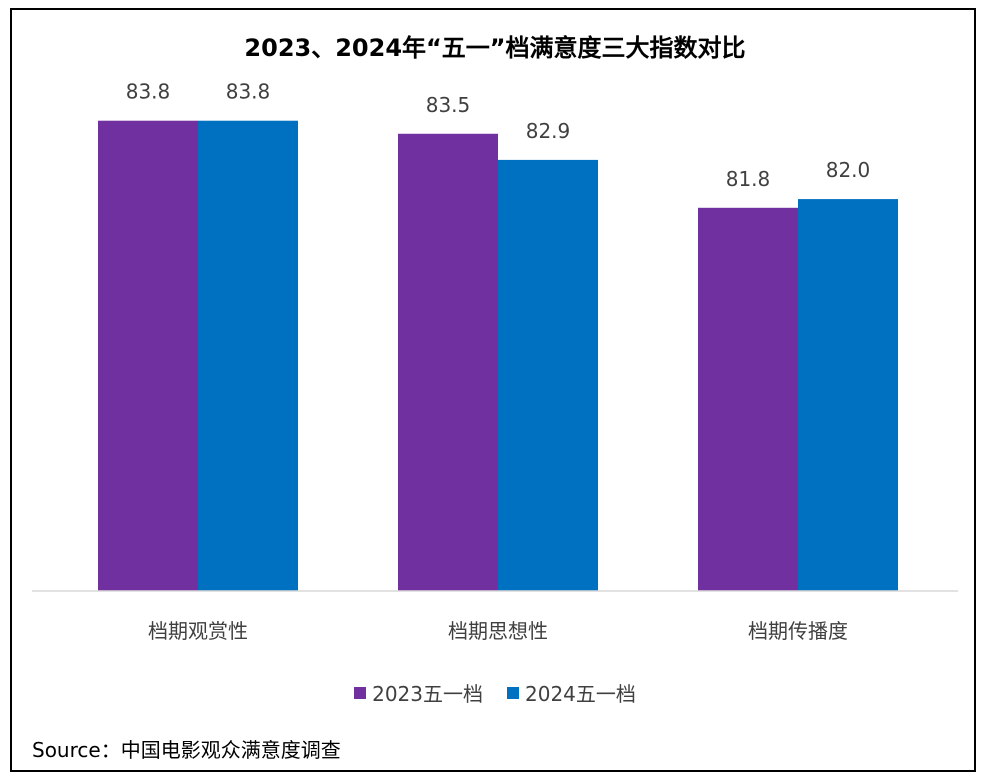  I want to click on legend-label-2023: 2023五一档, so click(427, 694).